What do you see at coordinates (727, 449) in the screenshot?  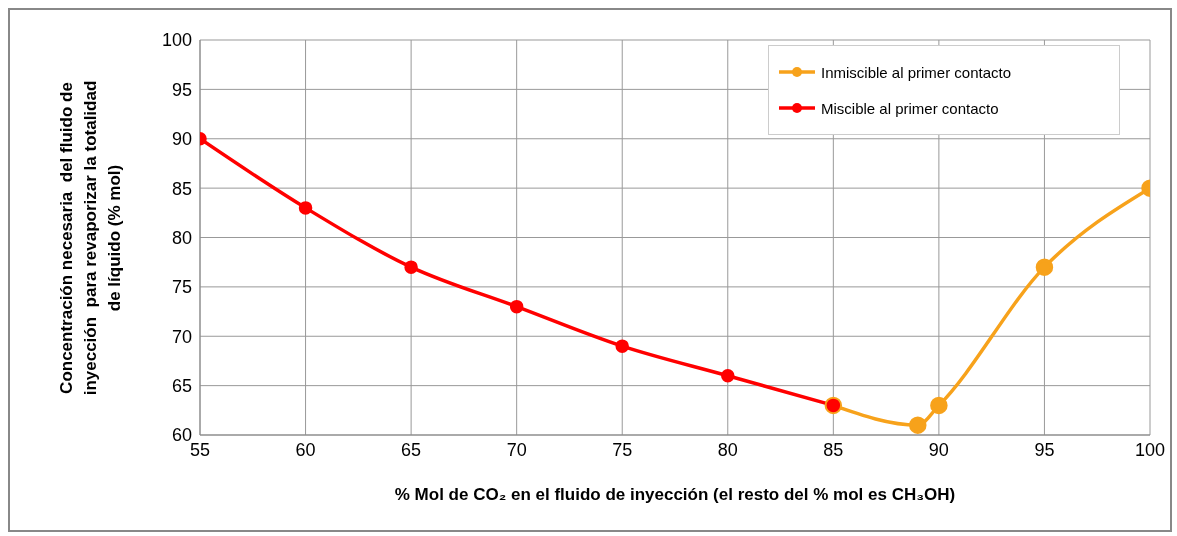 I see `x-tick-label: 80` at bounding box center [727, 449].